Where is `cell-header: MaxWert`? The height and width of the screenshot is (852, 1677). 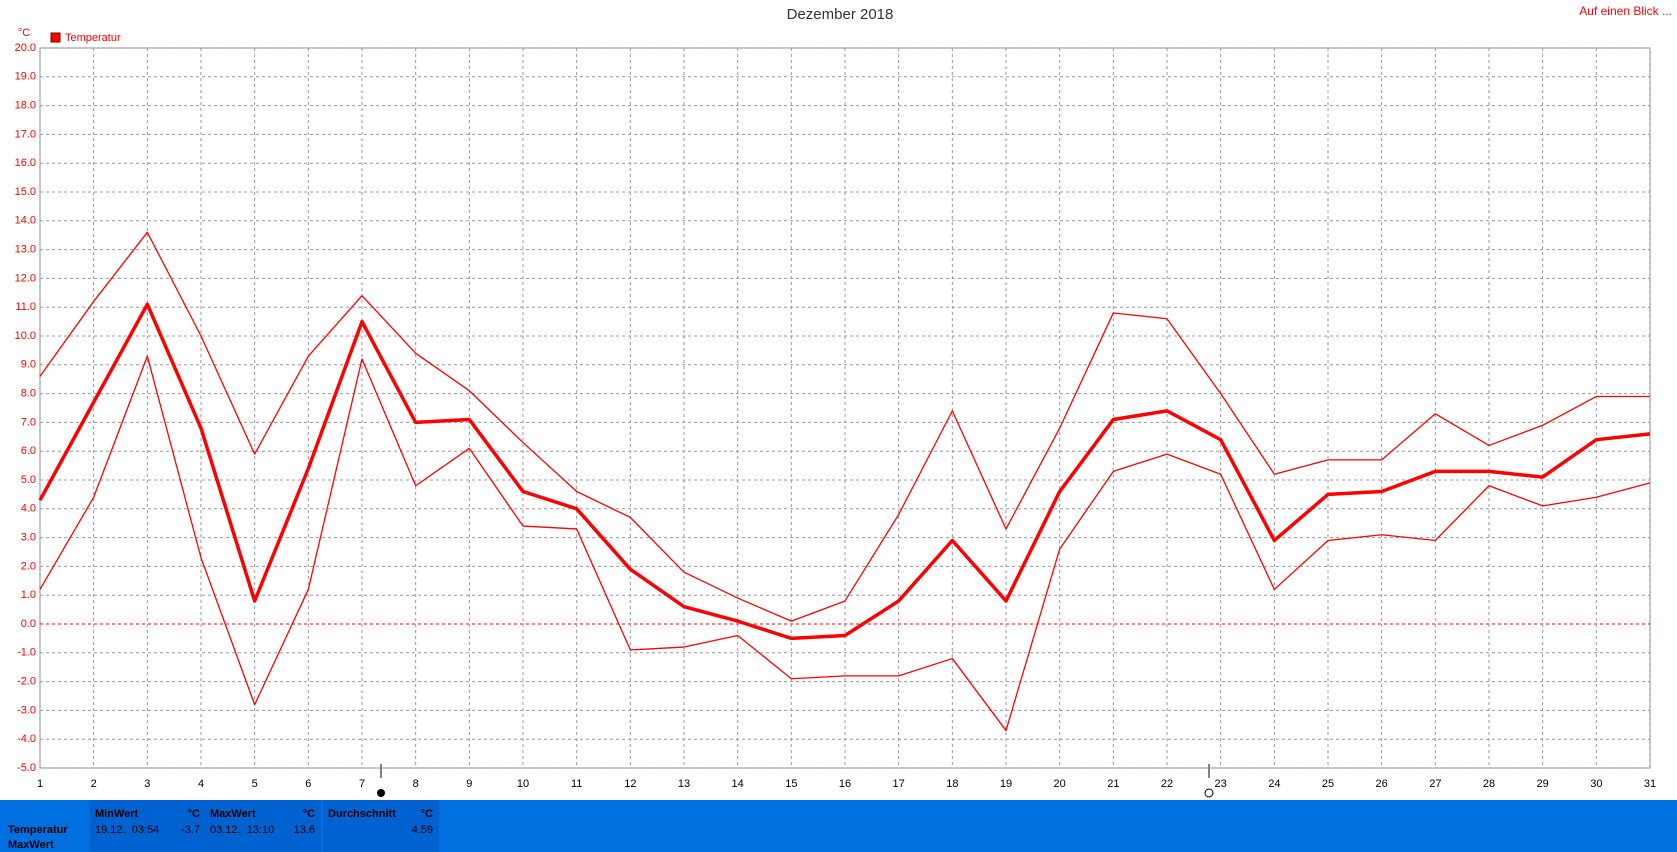
cell-header: MaxWert is located at coordinates (233, 814).